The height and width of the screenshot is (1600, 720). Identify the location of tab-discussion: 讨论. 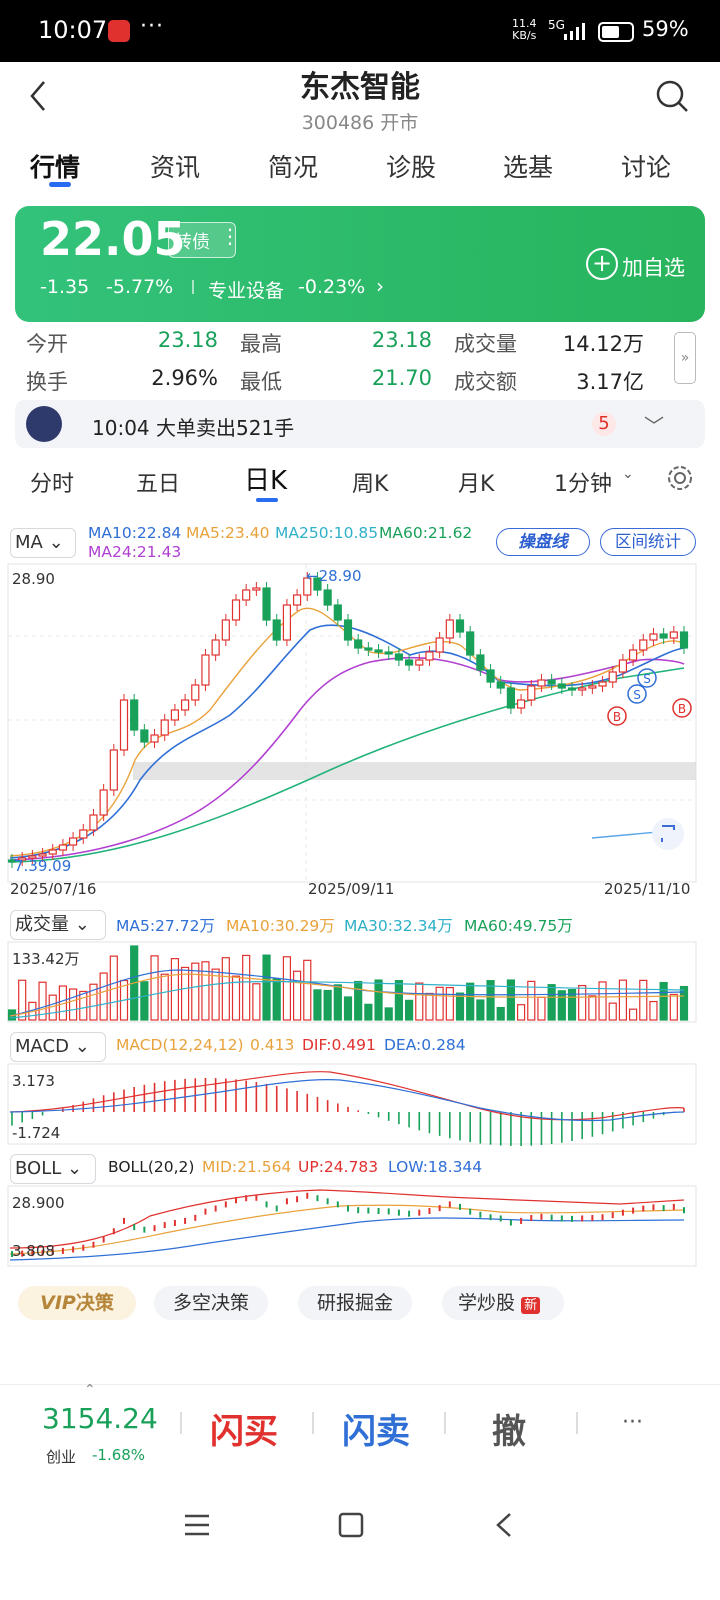
(646, 167).